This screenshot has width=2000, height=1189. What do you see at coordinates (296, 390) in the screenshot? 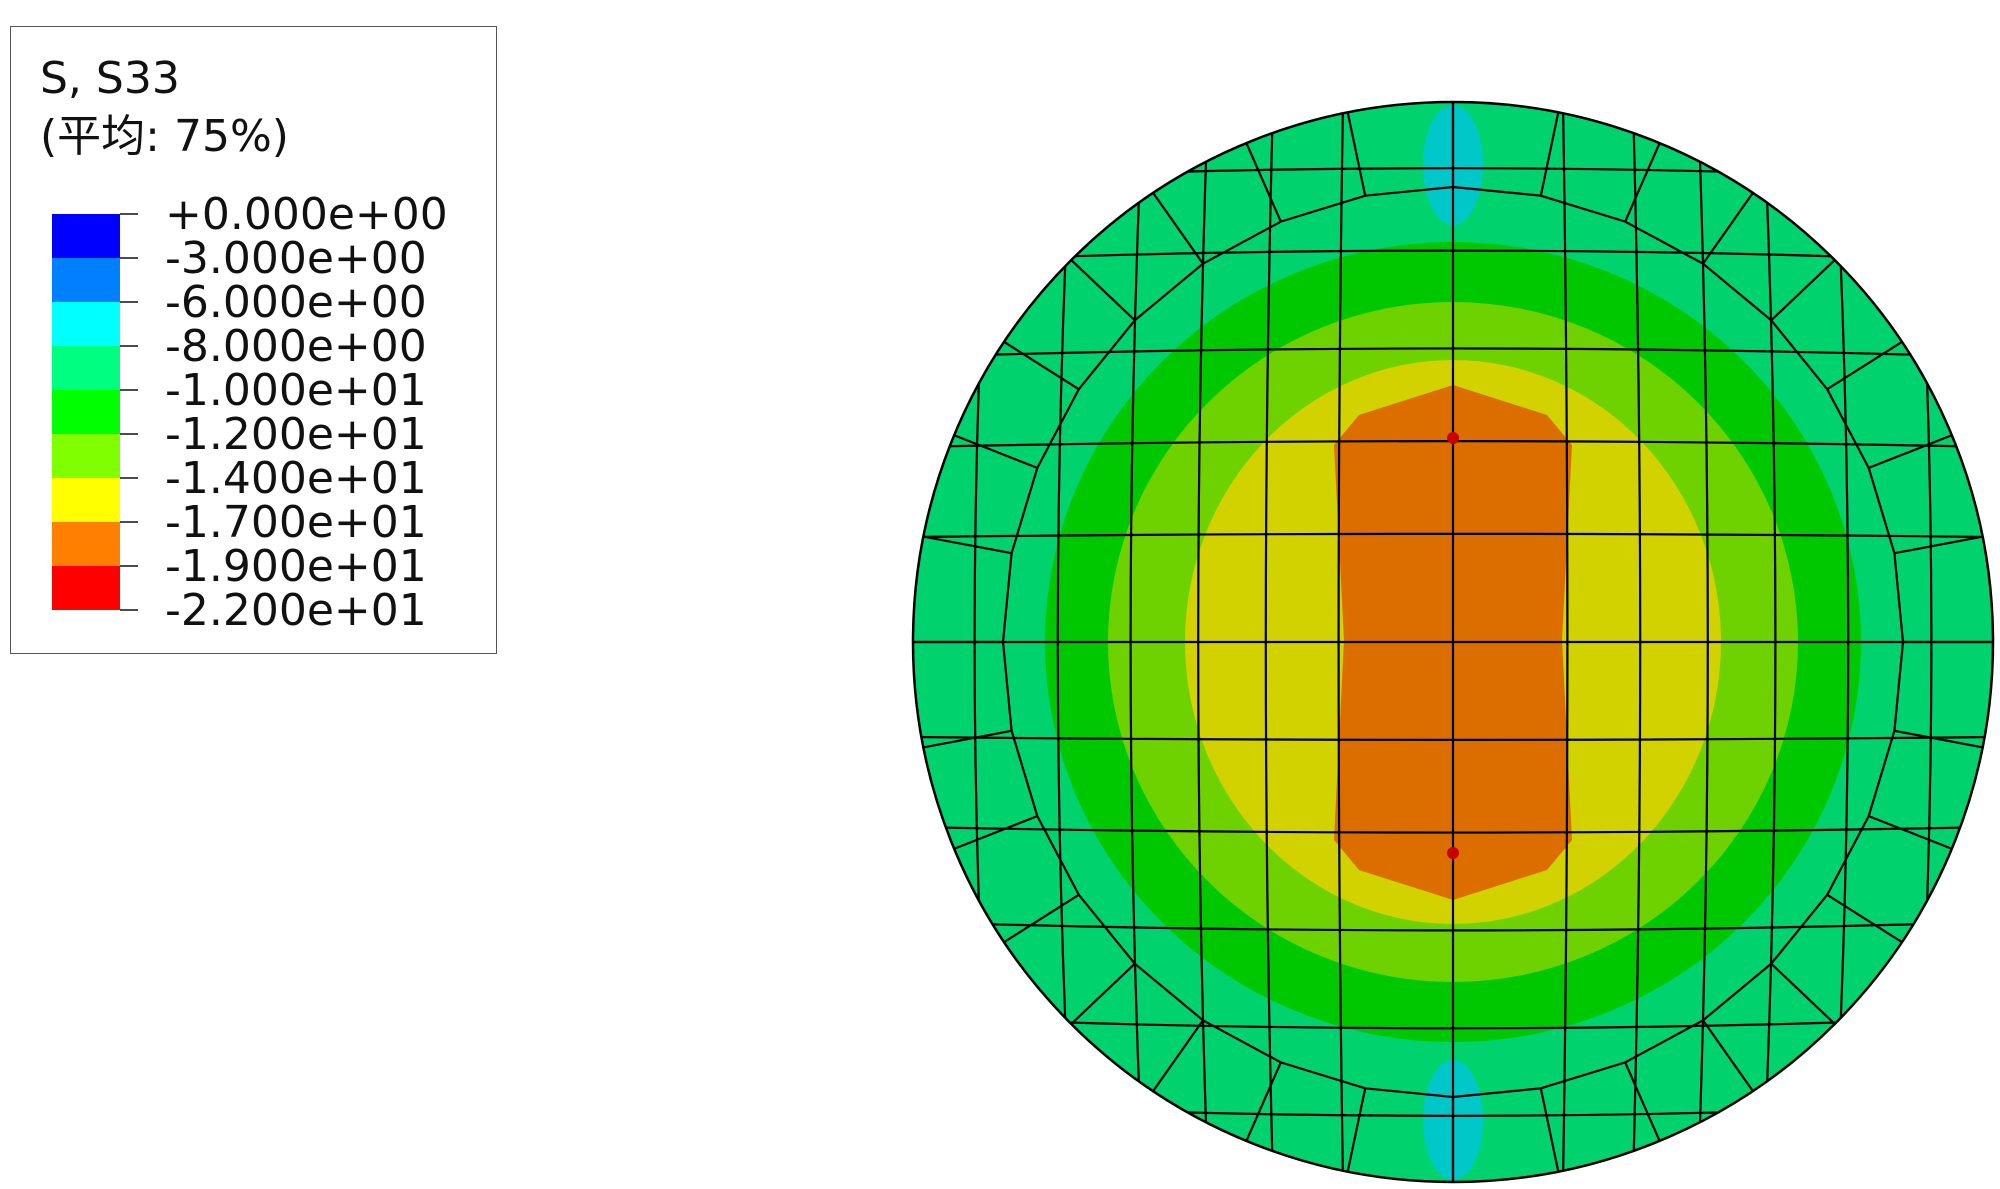
I see `legend-tick-label: -1.000e+01` at bounding box center [296, 390].